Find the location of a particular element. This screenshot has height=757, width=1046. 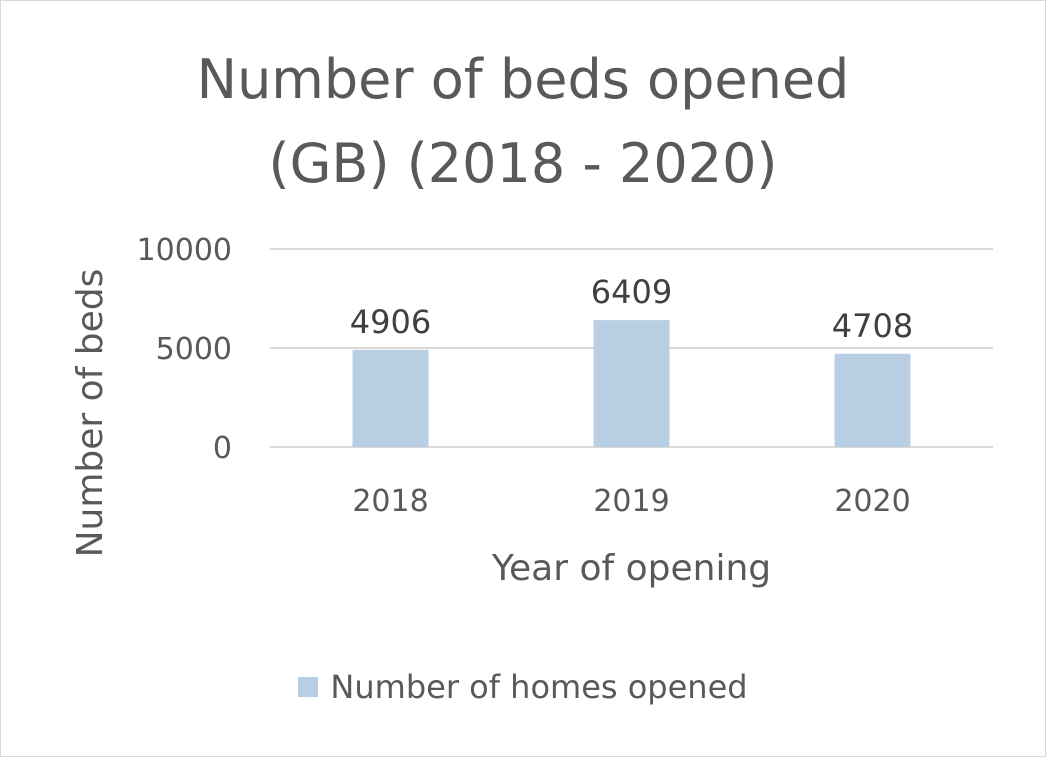

data-label: 4906 is located at coordinates (390, 322).